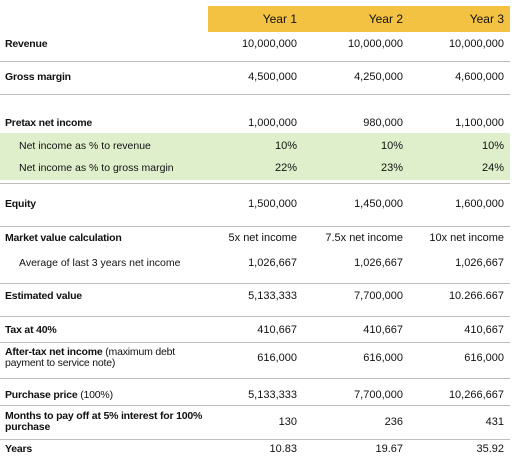  What do you see at coordinates (476, 296) in the screenshot?
I see `cell-year-3: 10.266.667` at bounding box center [476, 296].